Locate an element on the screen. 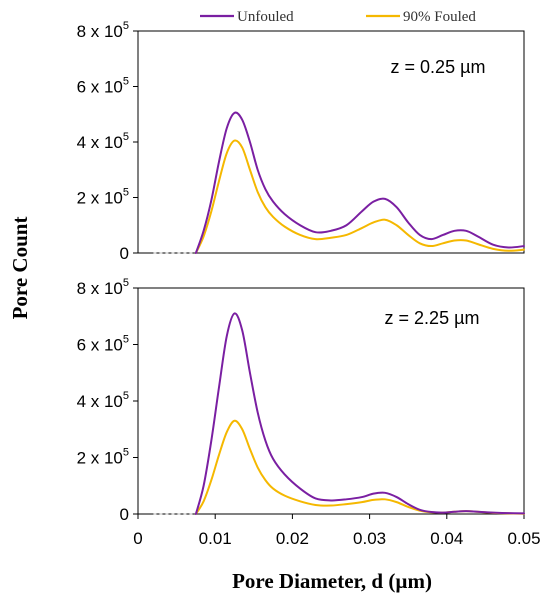 Image resolution: width=550 pixels, height=601 pixels. y-axis-title: Pore Count is located at coordinates (20, 268).